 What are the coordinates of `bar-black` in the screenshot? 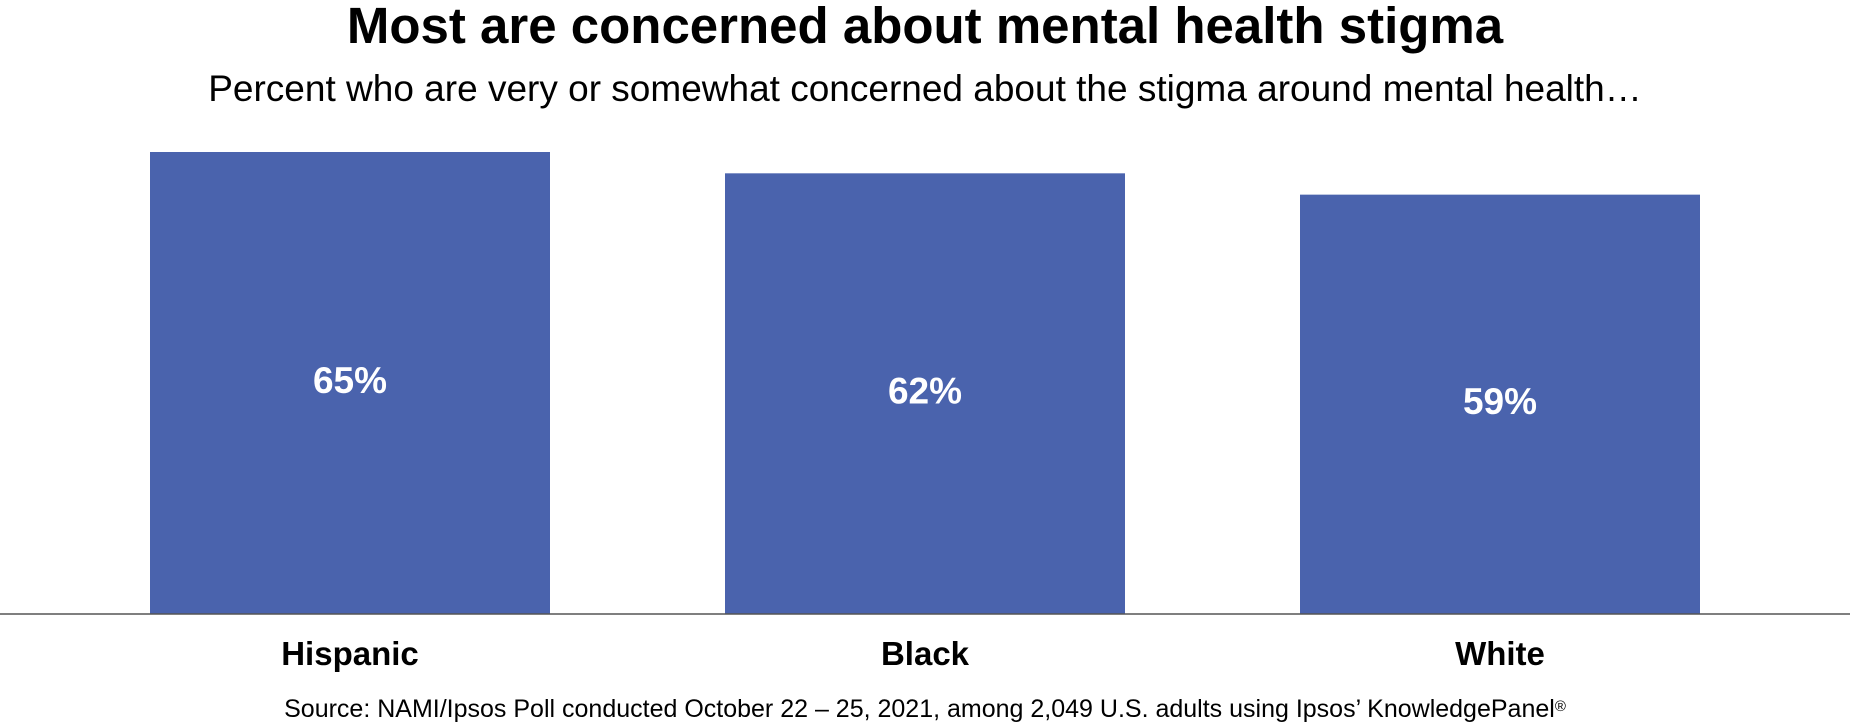 It's located at (925, 394).